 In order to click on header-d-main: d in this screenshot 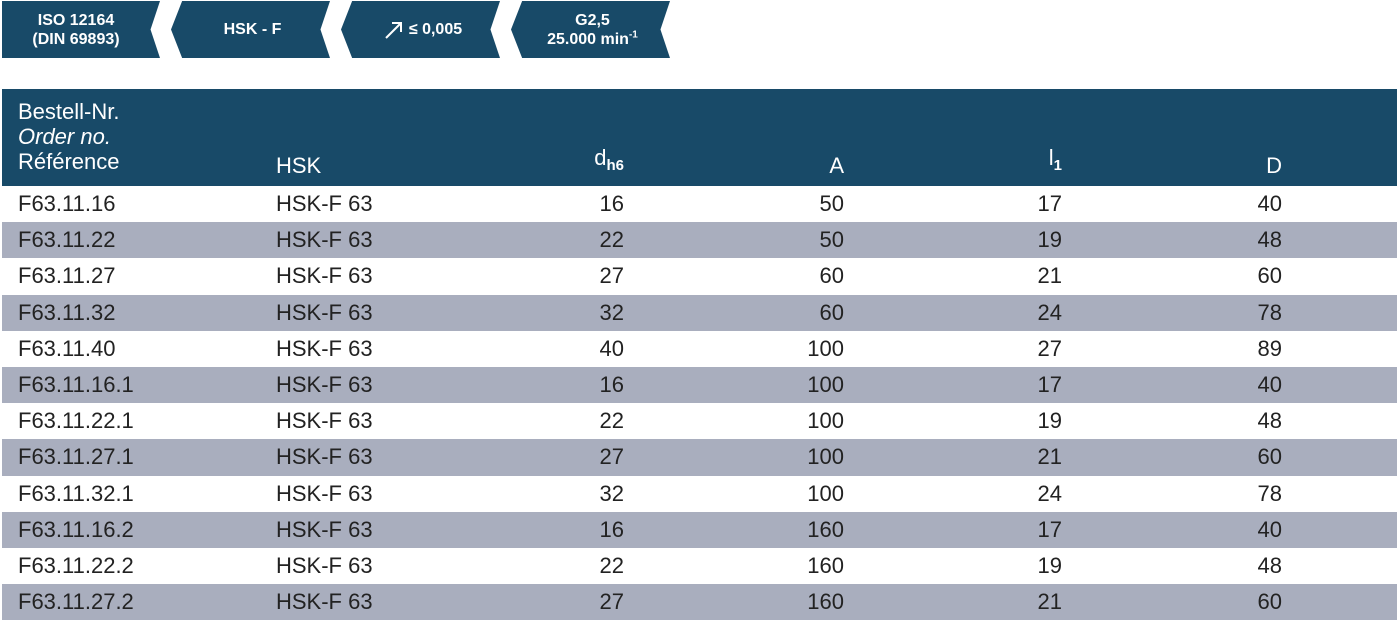, I will do `click(600, 157)`.